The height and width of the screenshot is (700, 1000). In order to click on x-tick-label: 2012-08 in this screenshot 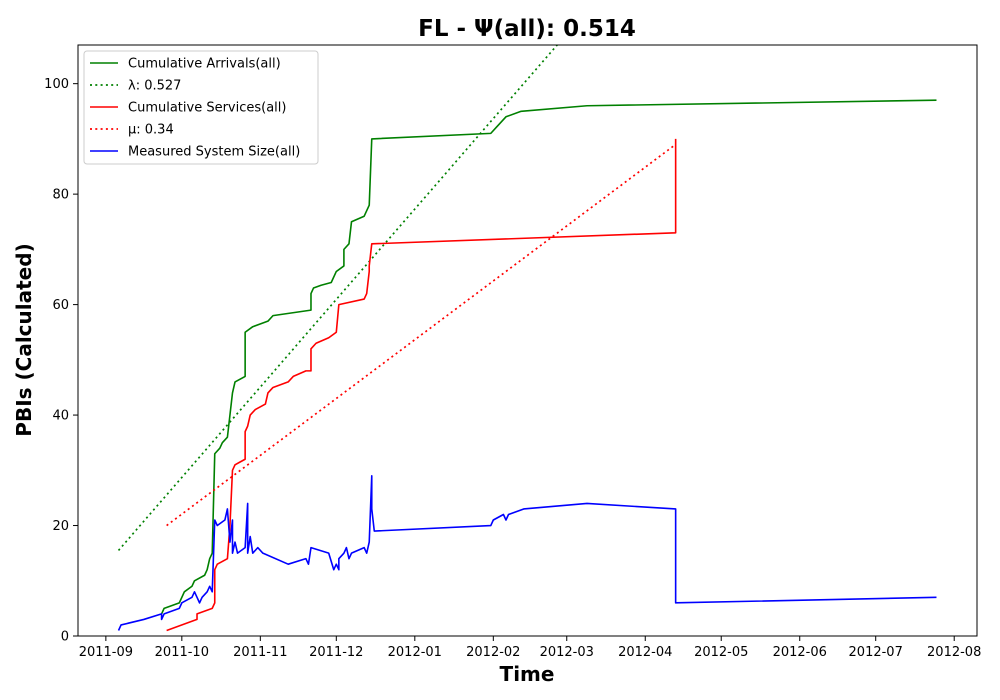, I will do `click(954, 652)`.